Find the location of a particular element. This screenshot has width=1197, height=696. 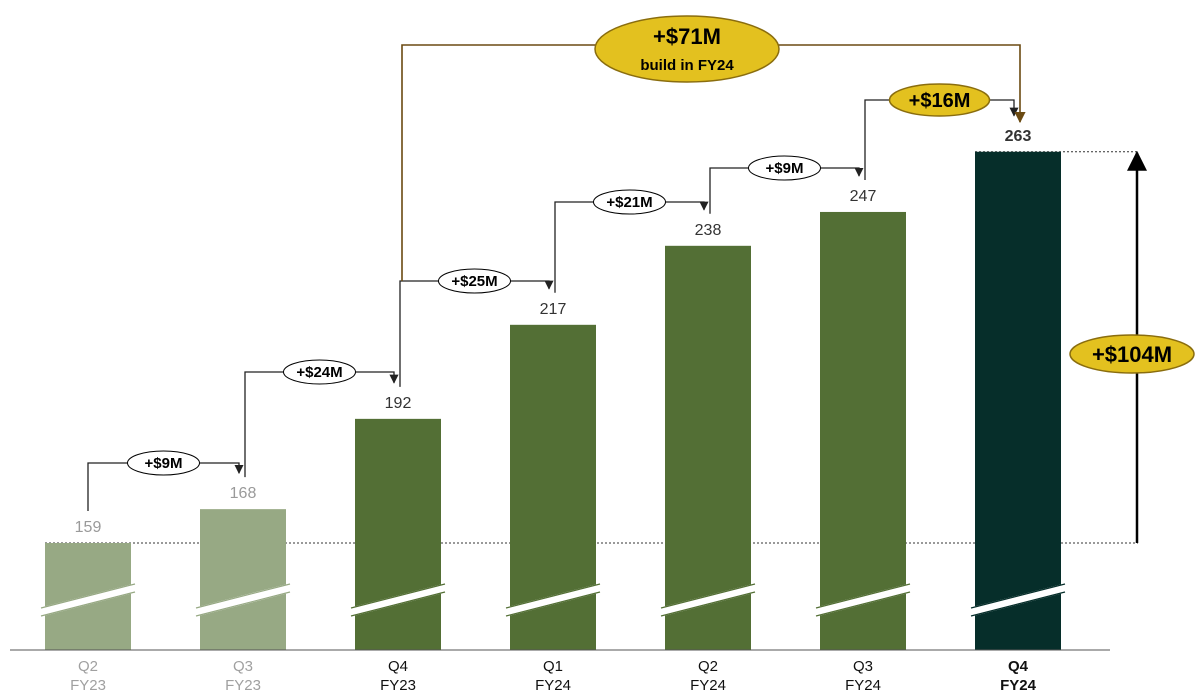

step-callout-1: +$24M is located at coordinates (319, 372).